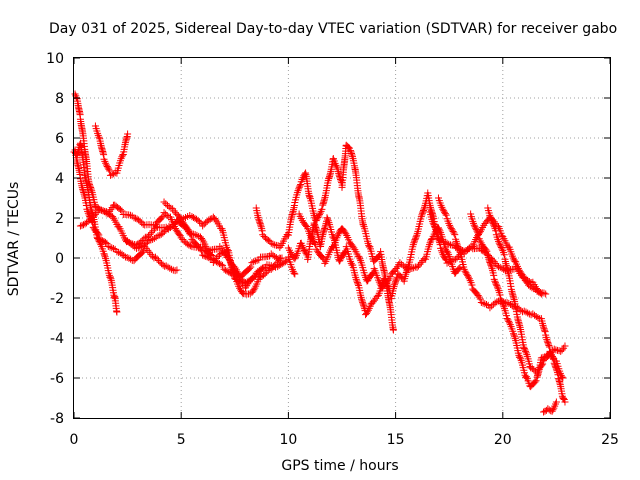 This screenshot has width=640, height=480. Describe the element at coordinates (414, 254) in the screenshot. I see `series-s9` at that location.